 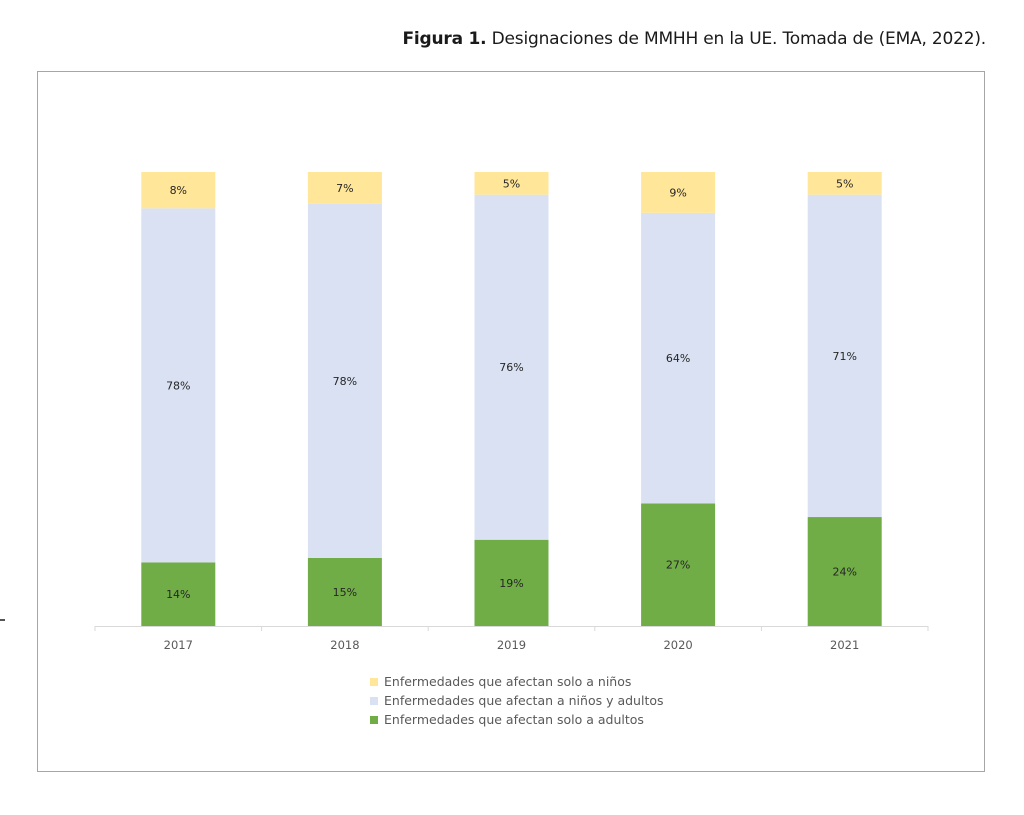 I want to click on x-tick-label-2021: 2021, so click(x=844, y=645).